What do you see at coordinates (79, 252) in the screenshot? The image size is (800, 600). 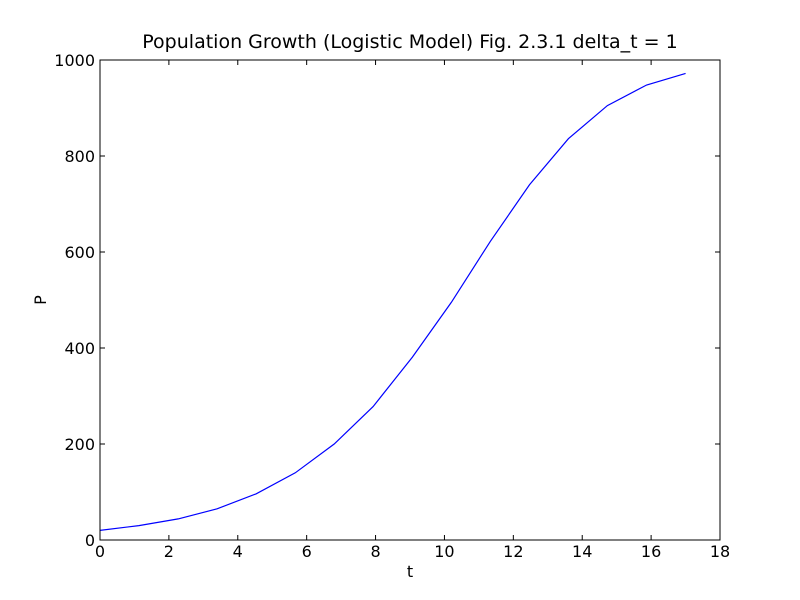 I see `y-tick-label: 600` at bounding box center [79, 252].